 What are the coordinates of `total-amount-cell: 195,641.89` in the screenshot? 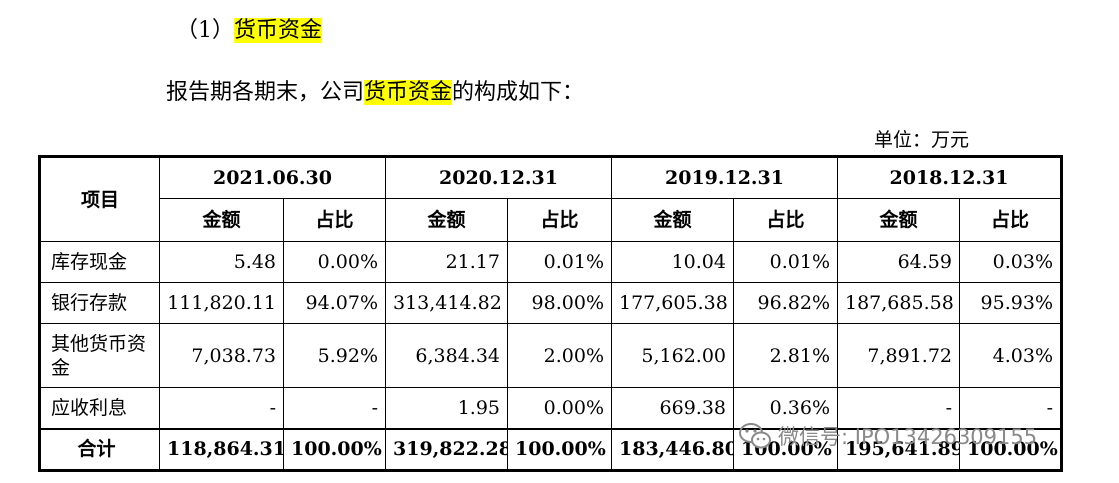 It's located at (898, 449).